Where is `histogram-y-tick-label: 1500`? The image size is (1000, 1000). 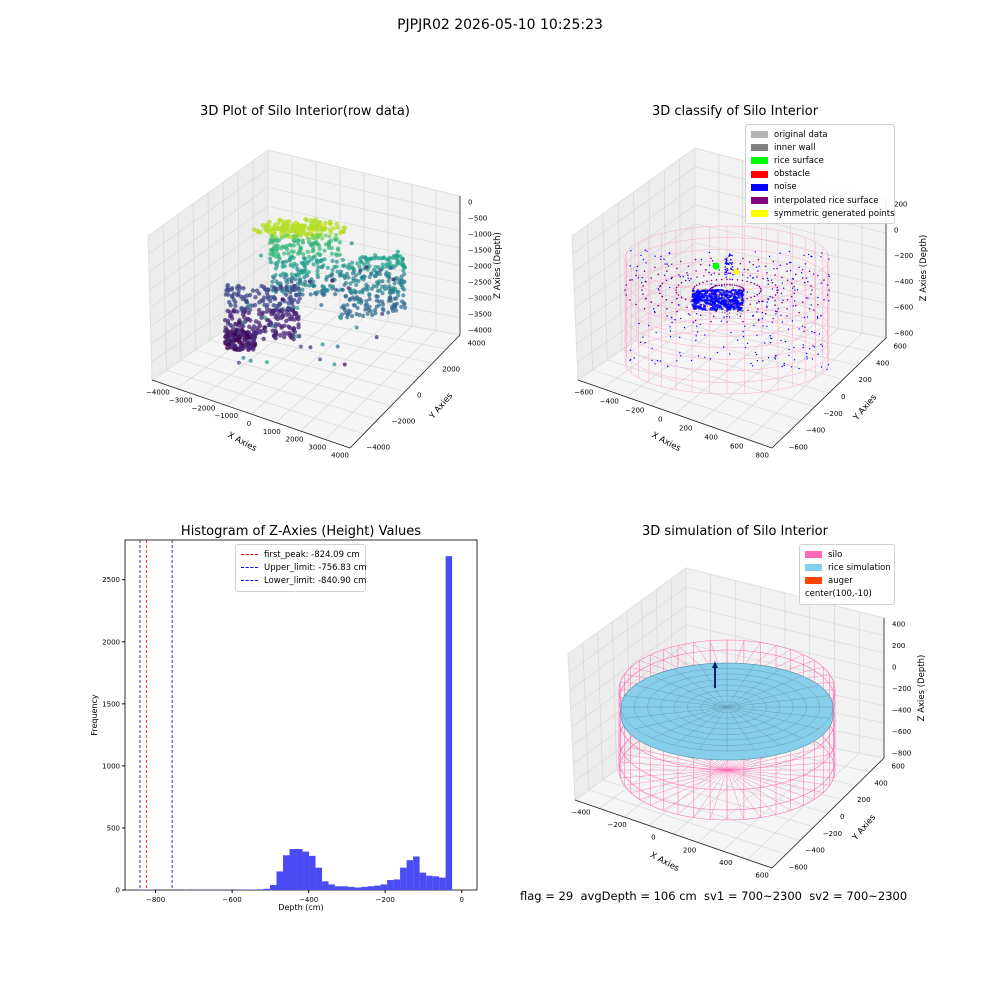 histogram-y-tick-label: 1500 is located at coordinates (111, 704).